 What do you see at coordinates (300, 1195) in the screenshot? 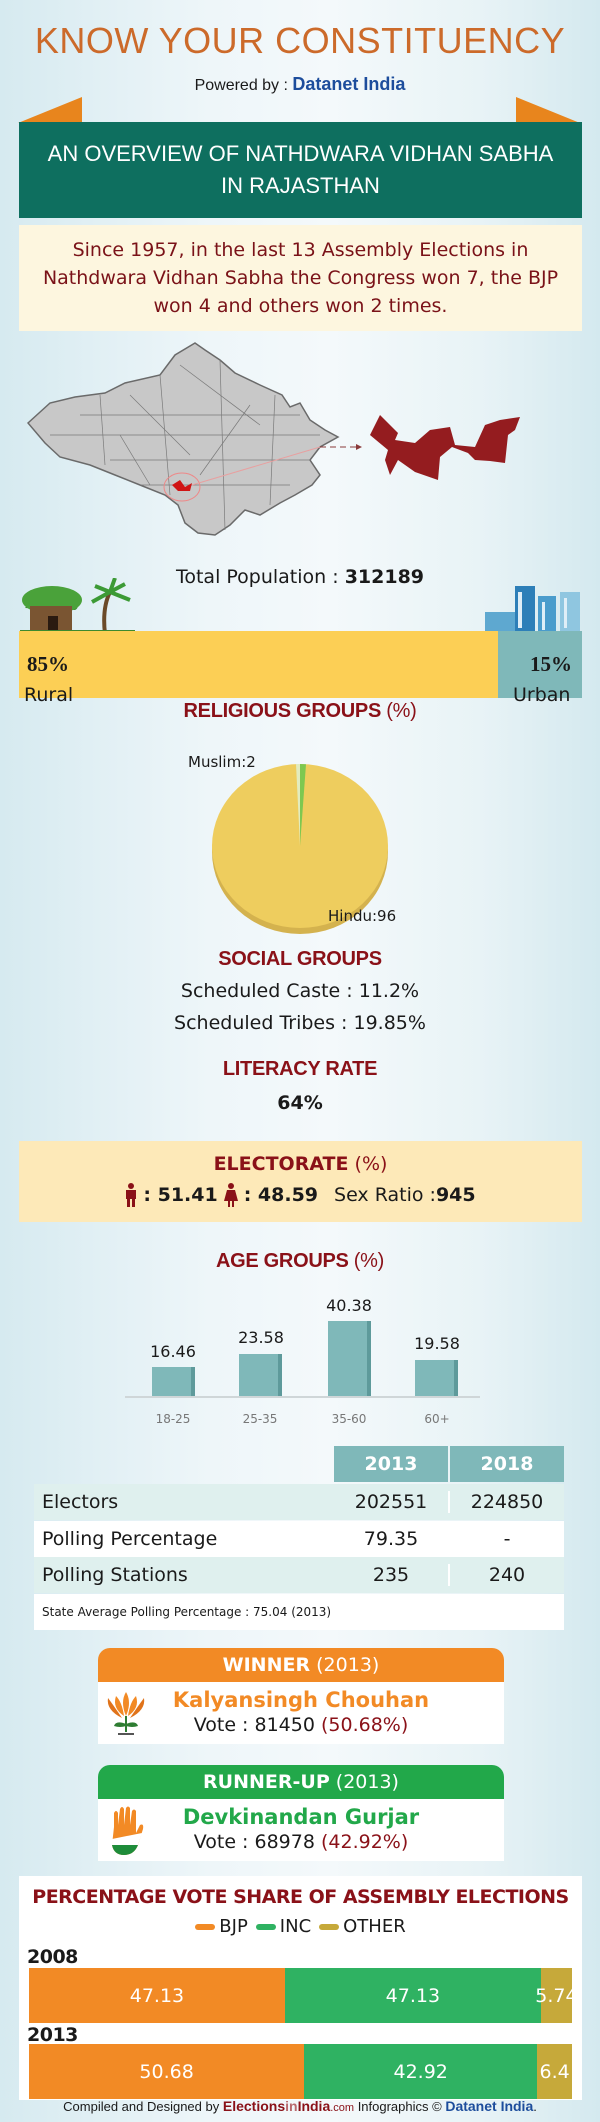
I see `electorate-row: : 51.41 : 48.59 Sex Ratio : 945` at bounding box center [300, 1195].